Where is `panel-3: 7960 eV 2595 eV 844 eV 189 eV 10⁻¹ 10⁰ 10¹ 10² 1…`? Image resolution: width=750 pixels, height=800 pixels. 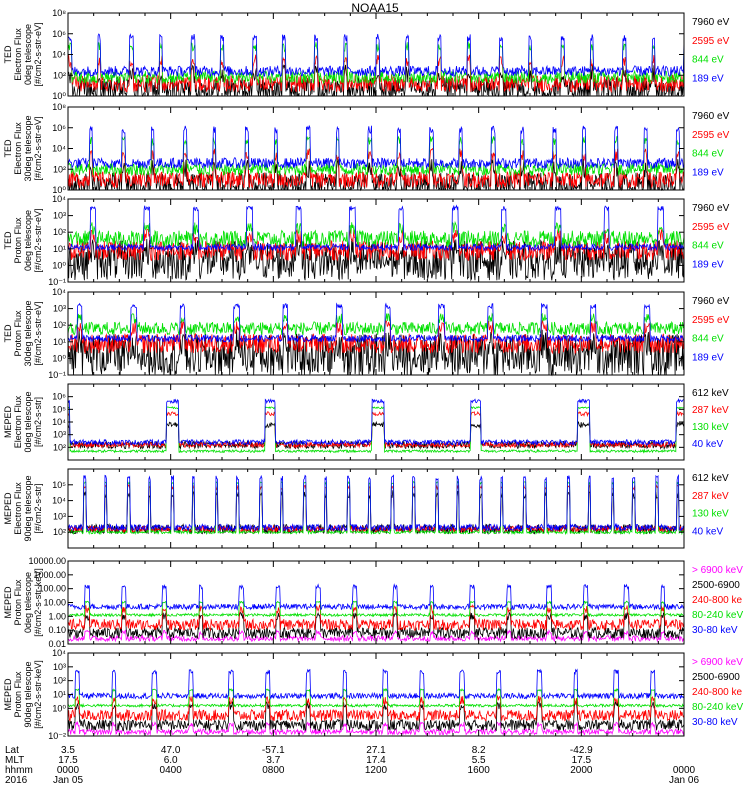
panel-3: 7960 eV 2595 eV 844 eV 189 eV 10⁻¹ 10⁰ 10¹ 10² 1… is located at coordinates (366, 240).